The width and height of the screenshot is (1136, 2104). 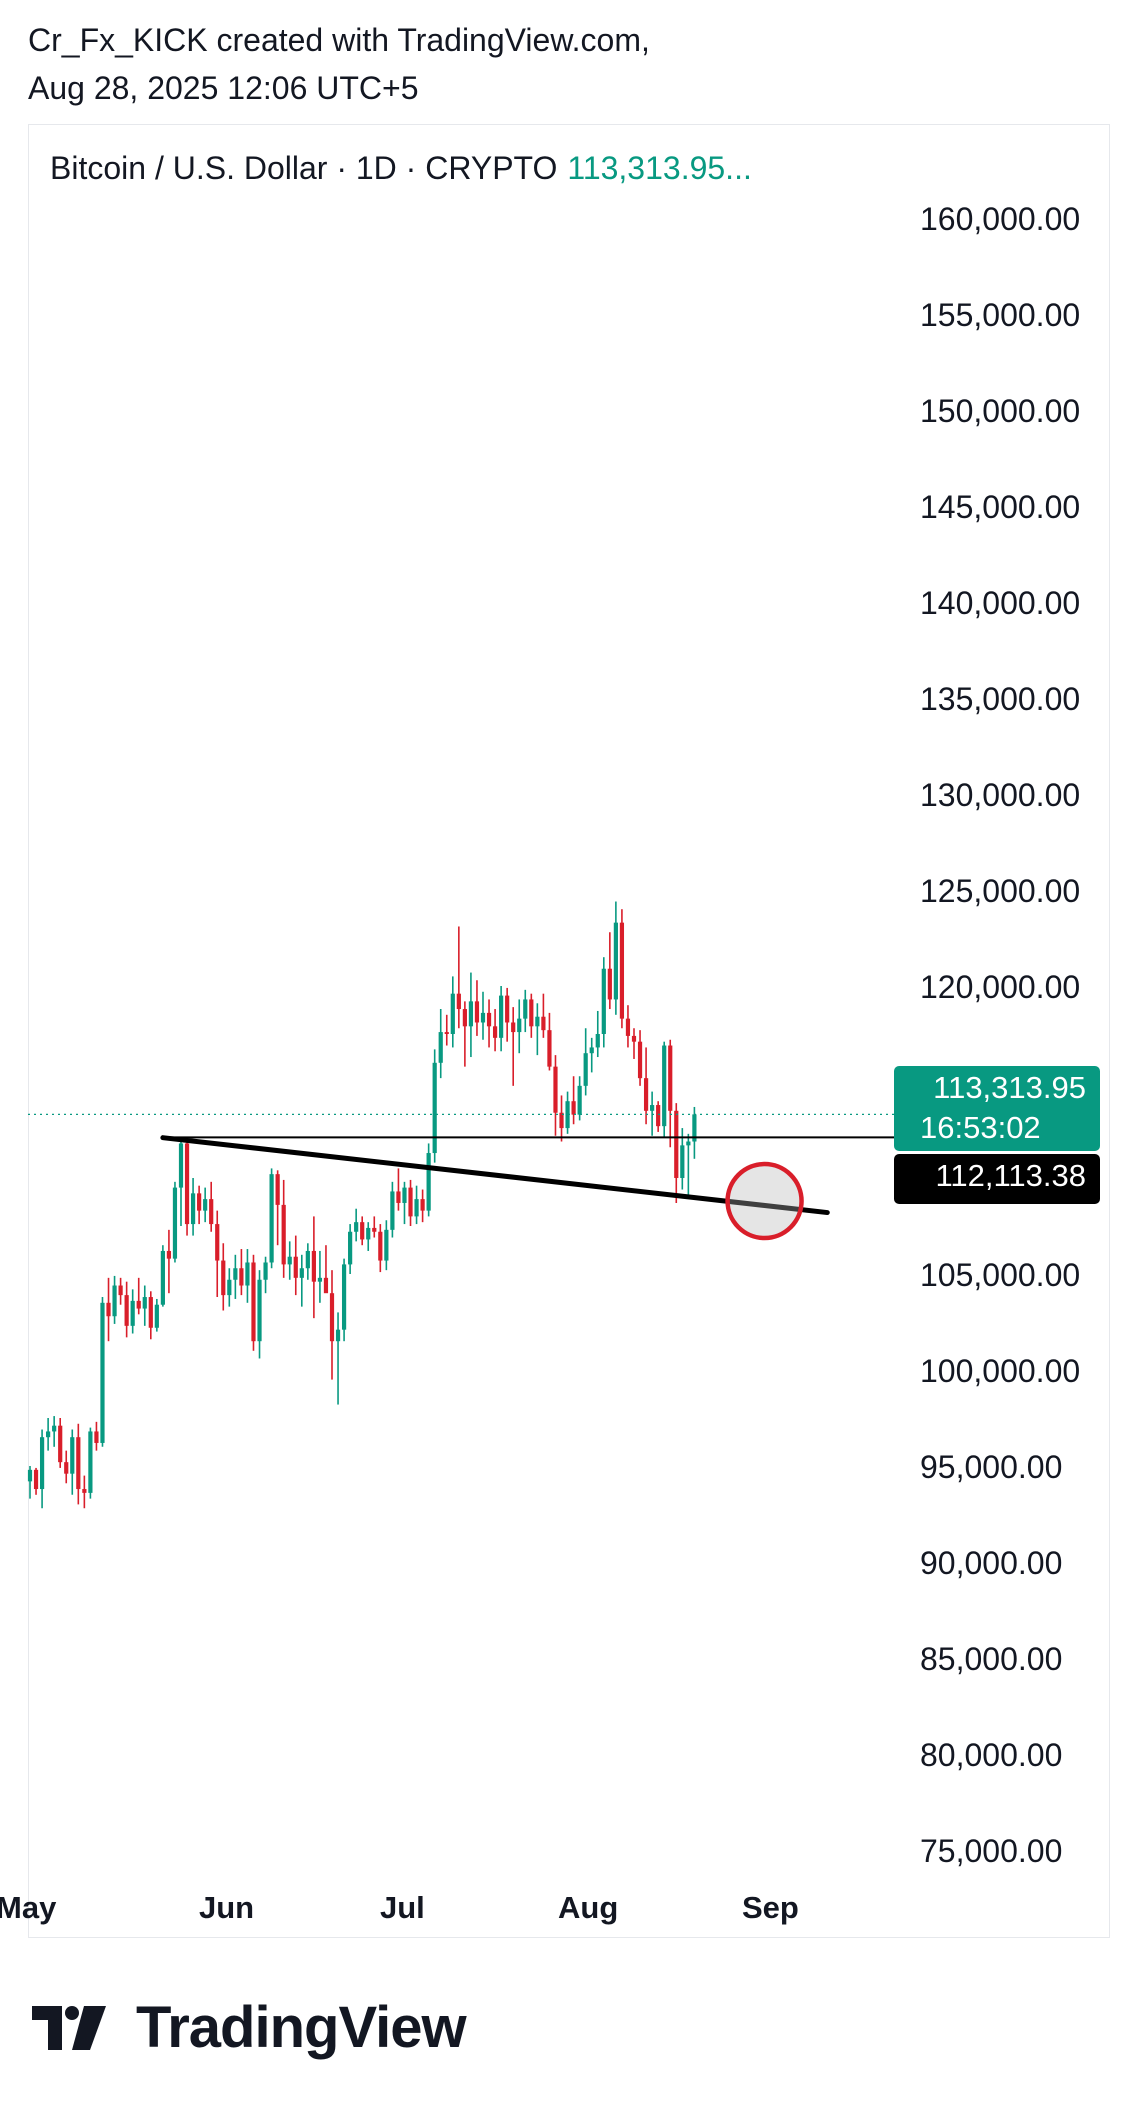 What do you see at coordinates (339, 40) in the screenshot?
I see `chart-header-author: Cr_Fx_KICK created with TradingView.com,` at bounding box center [339, 40].